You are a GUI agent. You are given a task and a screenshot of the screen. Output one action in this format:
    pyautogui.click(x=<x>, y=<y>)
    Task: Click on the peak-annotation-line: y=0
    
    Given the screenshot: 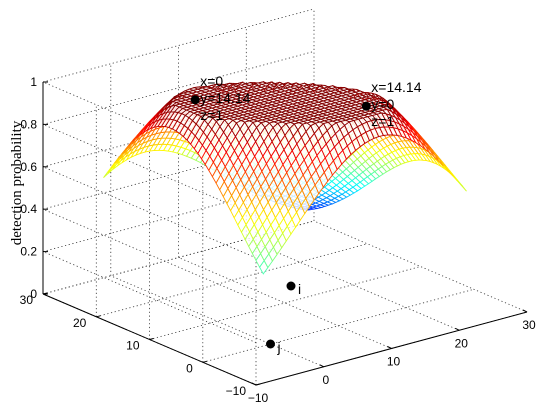 What is the action you would take?
    pyautogui.click(x=382, y=104)
    